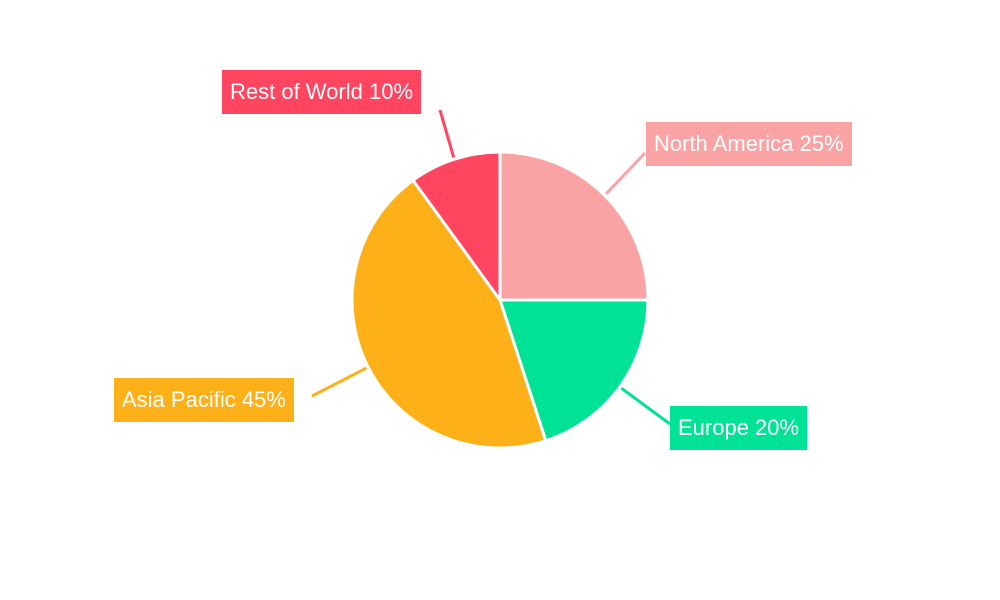 This screenshot has width=1000, height=600. I want to click on pie-slice-asia-pacific, so click(449, 314).